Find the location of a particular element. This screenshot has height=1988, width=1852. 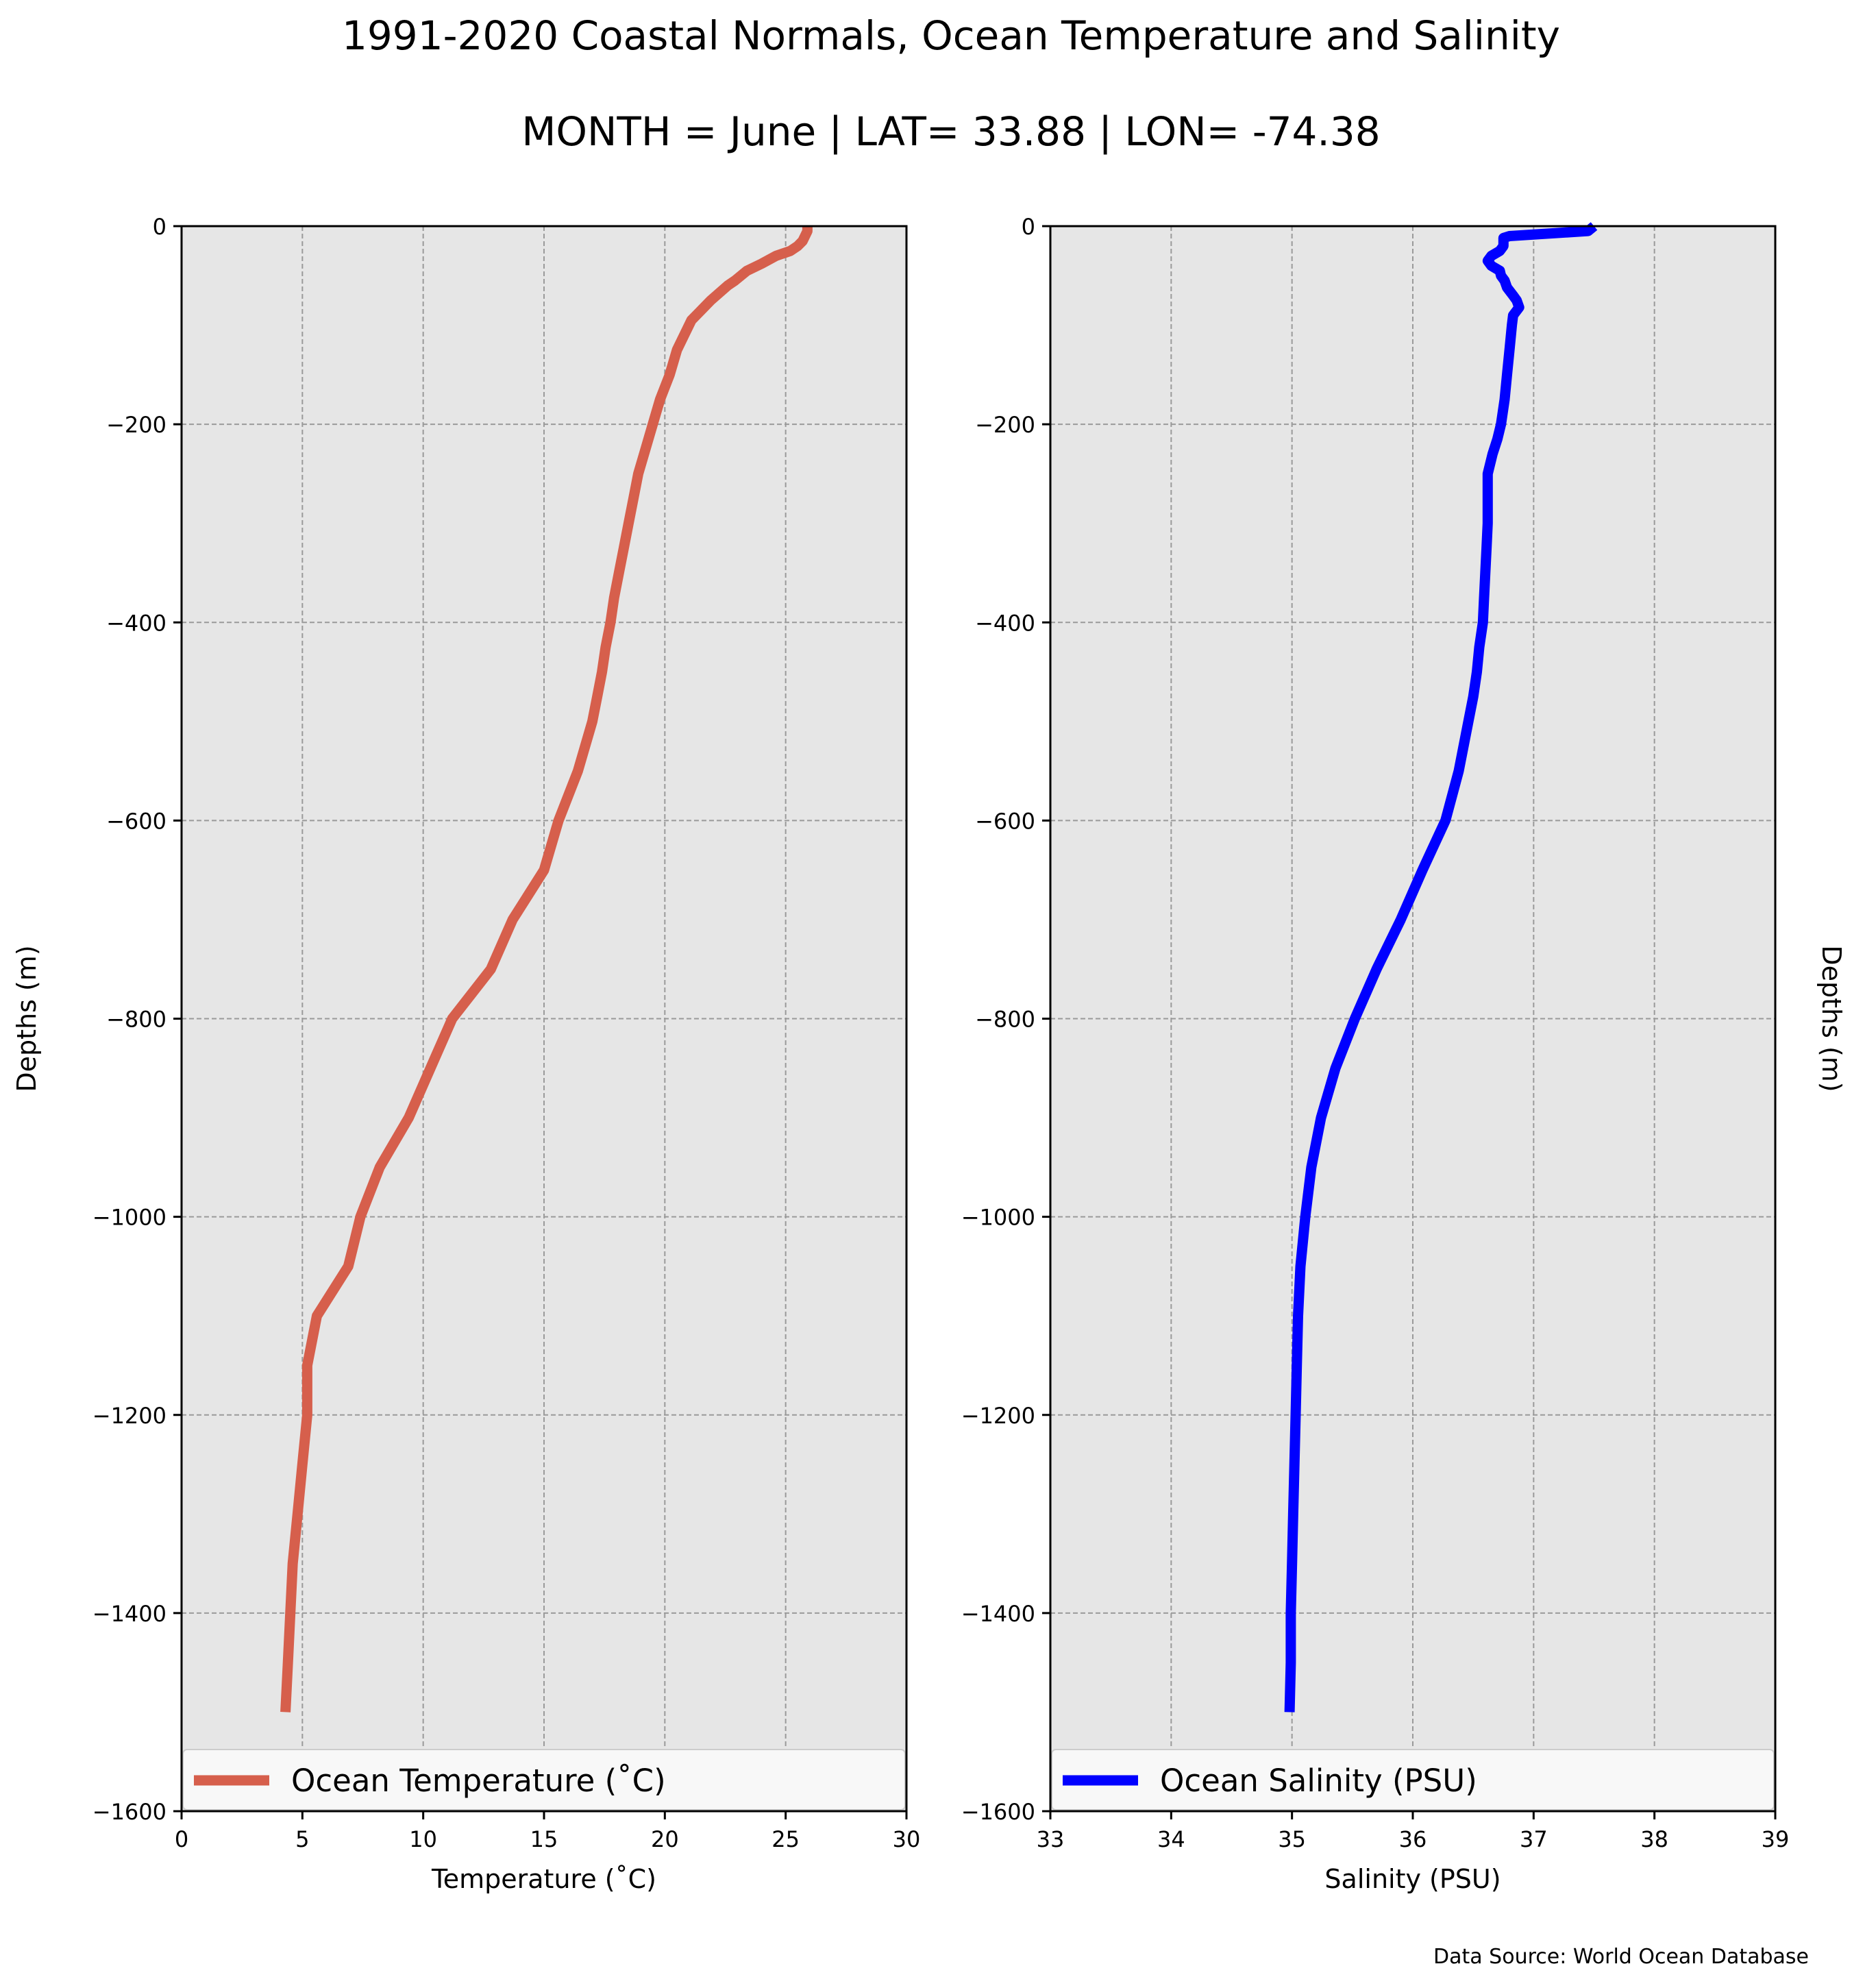

legend-label: Ocean Temperature (˚C) is located at coordinates (478, 1781).